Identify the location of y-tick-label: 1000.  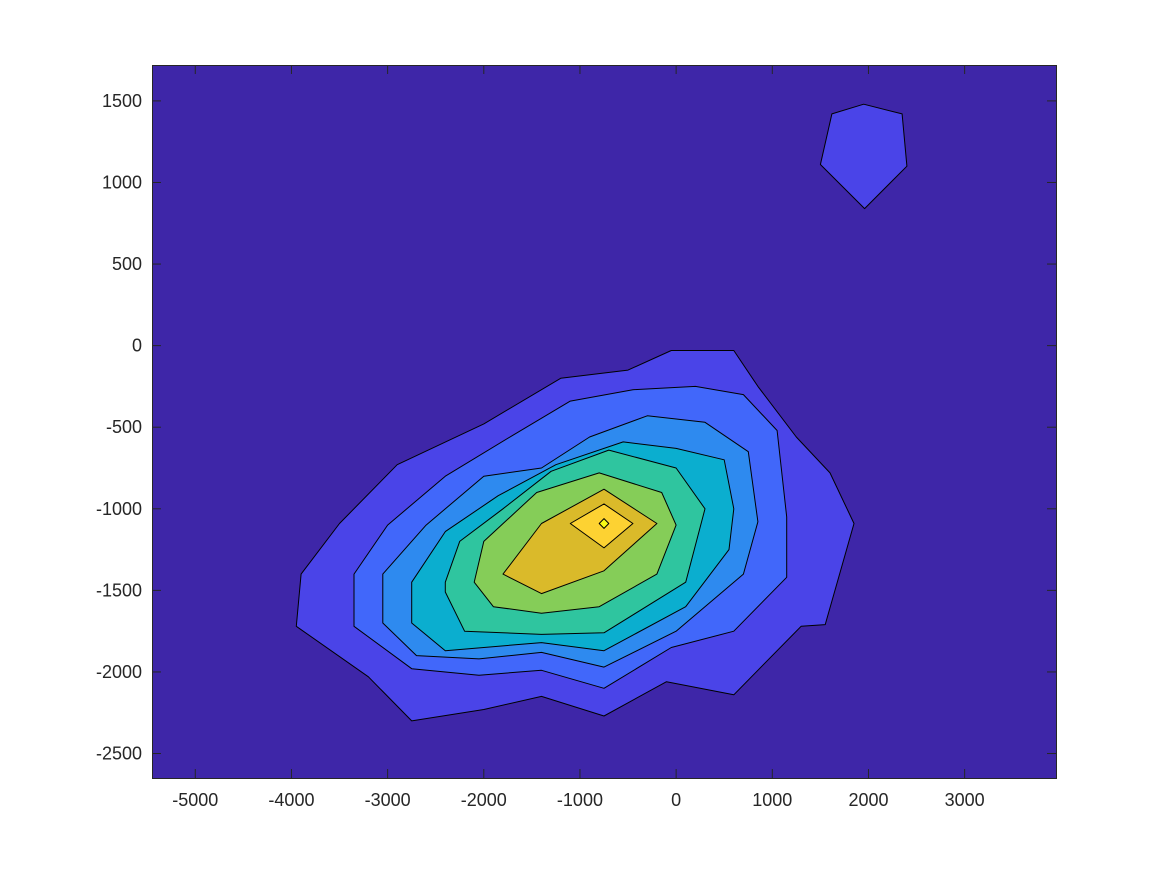
(122, 182).